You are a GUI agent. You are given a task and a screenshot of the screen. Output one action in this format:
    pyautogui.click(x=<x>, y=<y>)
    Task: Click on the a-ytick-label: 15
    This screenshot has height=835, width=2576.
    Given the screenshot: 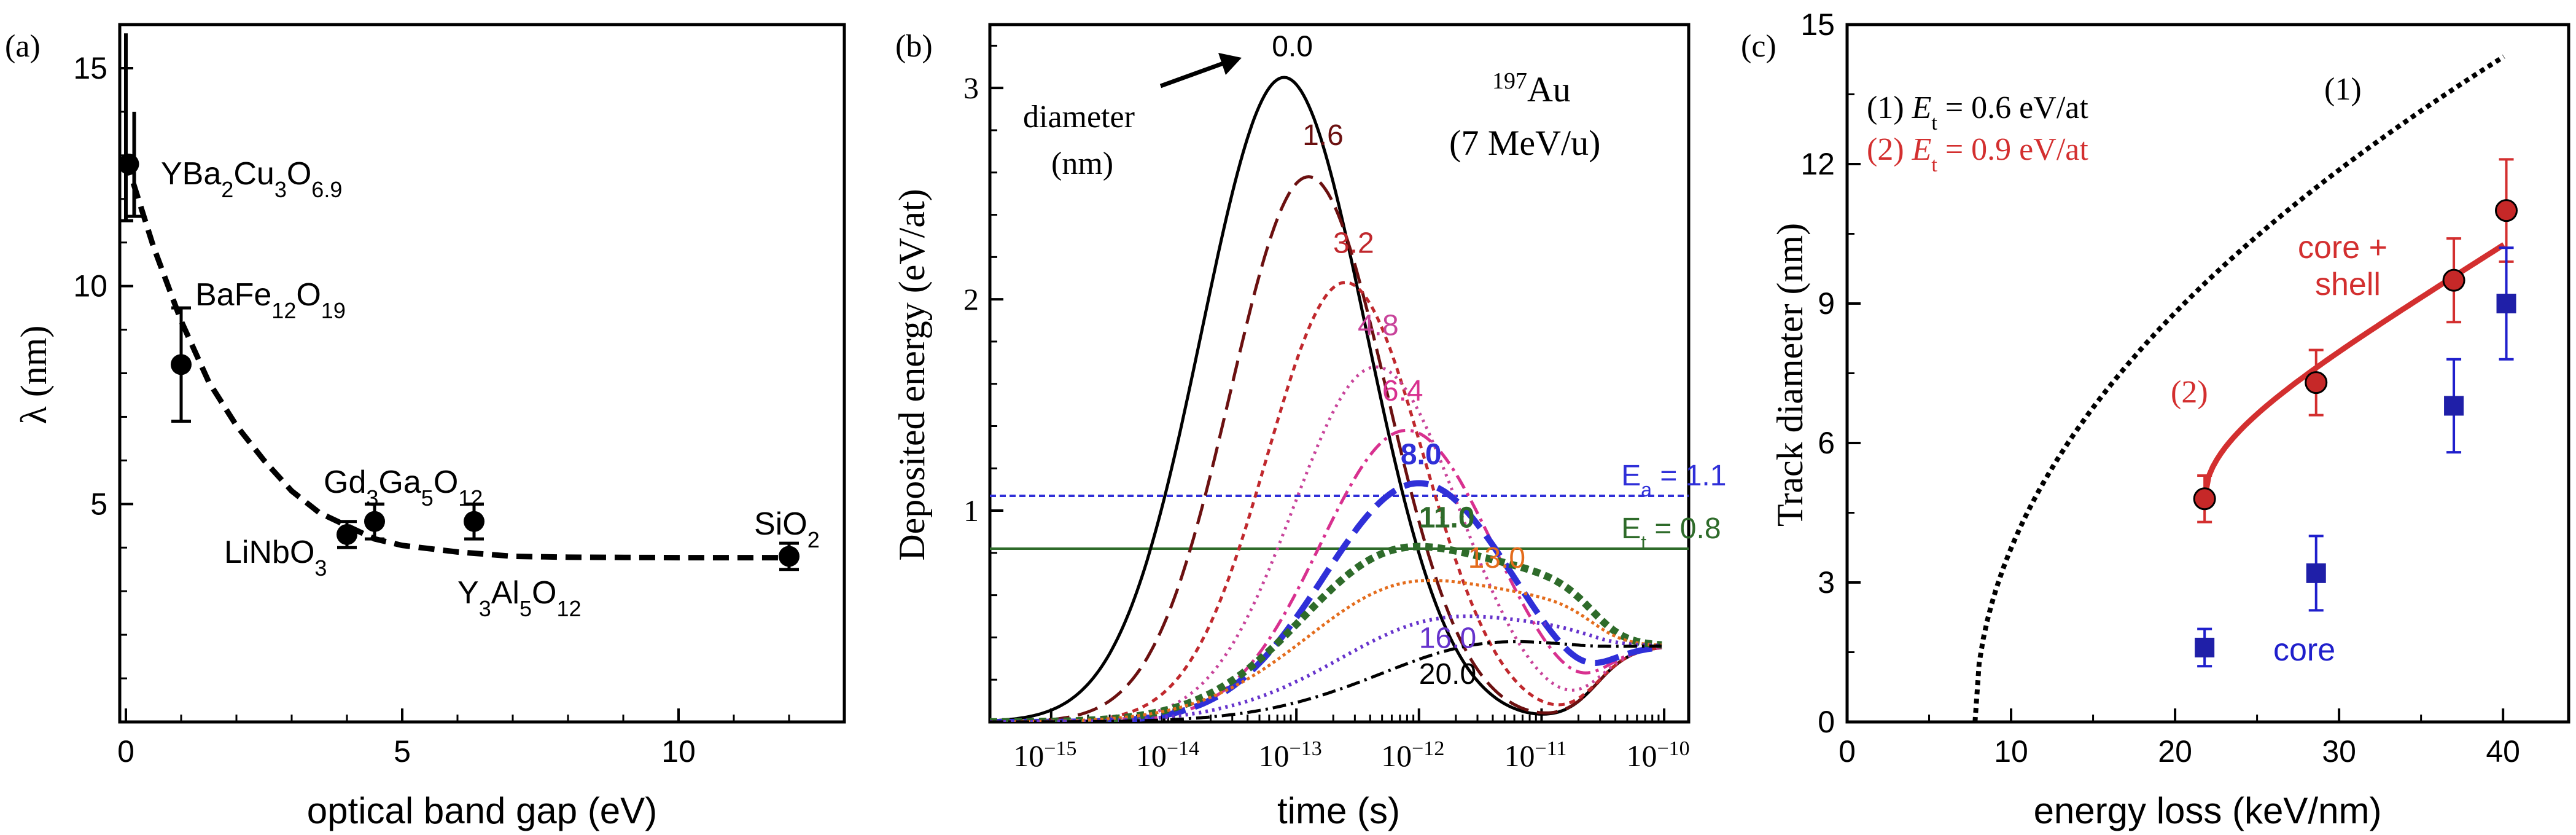 What is the action you would take?
    pyautogui.click(x=90, y=68)
    